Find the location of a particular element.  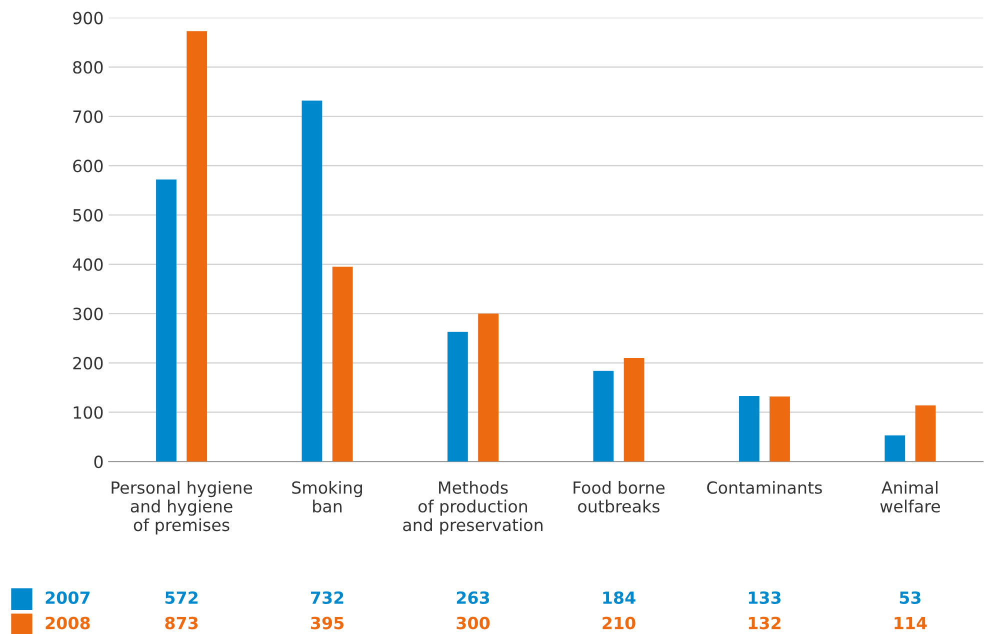

y-tick-label: 800 is located at coordinates (88, 67).